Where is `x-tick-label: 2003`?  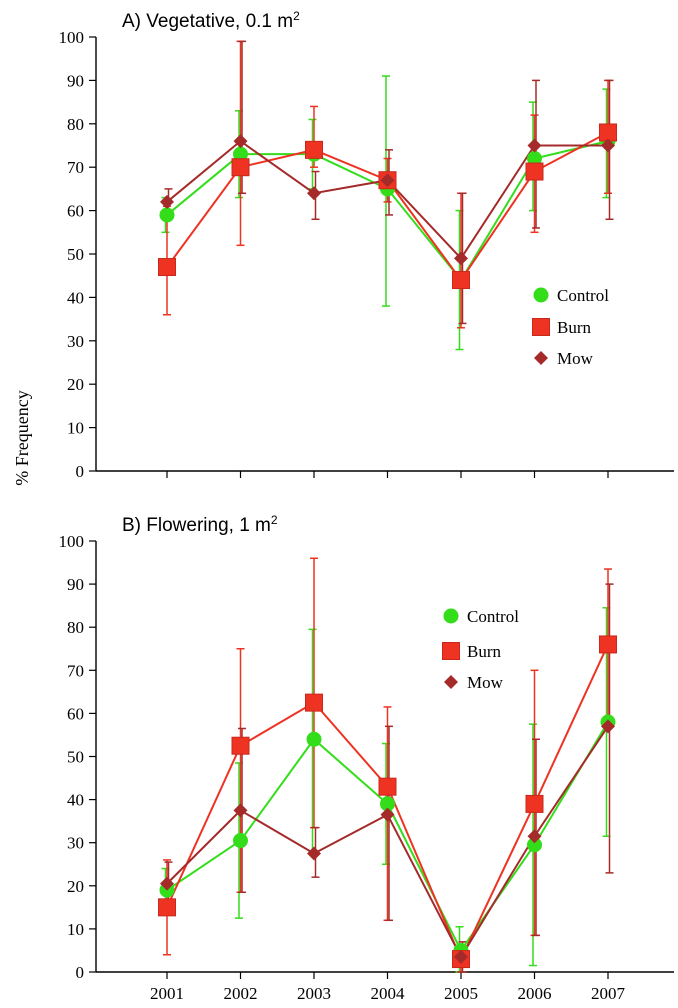
x-tick-label: 2003 is located at coordinates (314, 993).